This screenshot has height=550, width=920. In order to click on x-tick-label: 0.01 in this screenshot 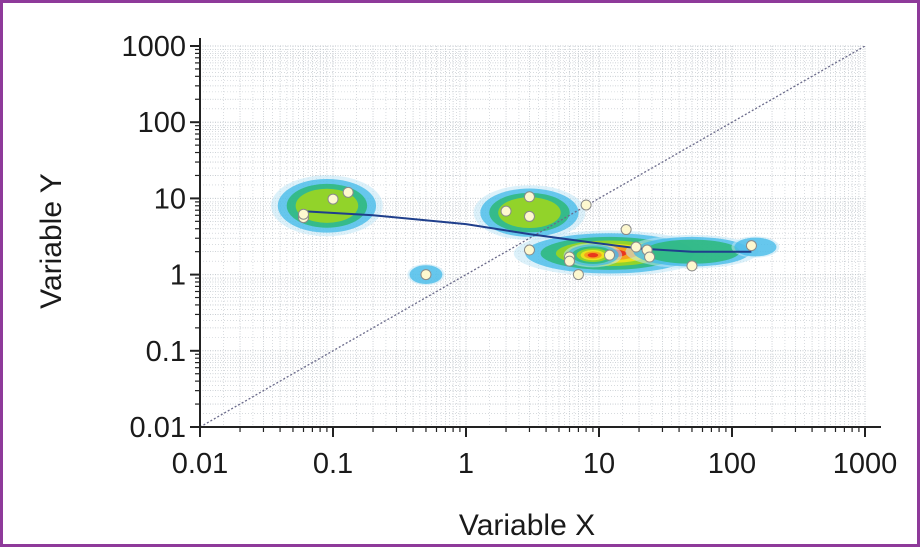, I will do `click(200, 464)`.